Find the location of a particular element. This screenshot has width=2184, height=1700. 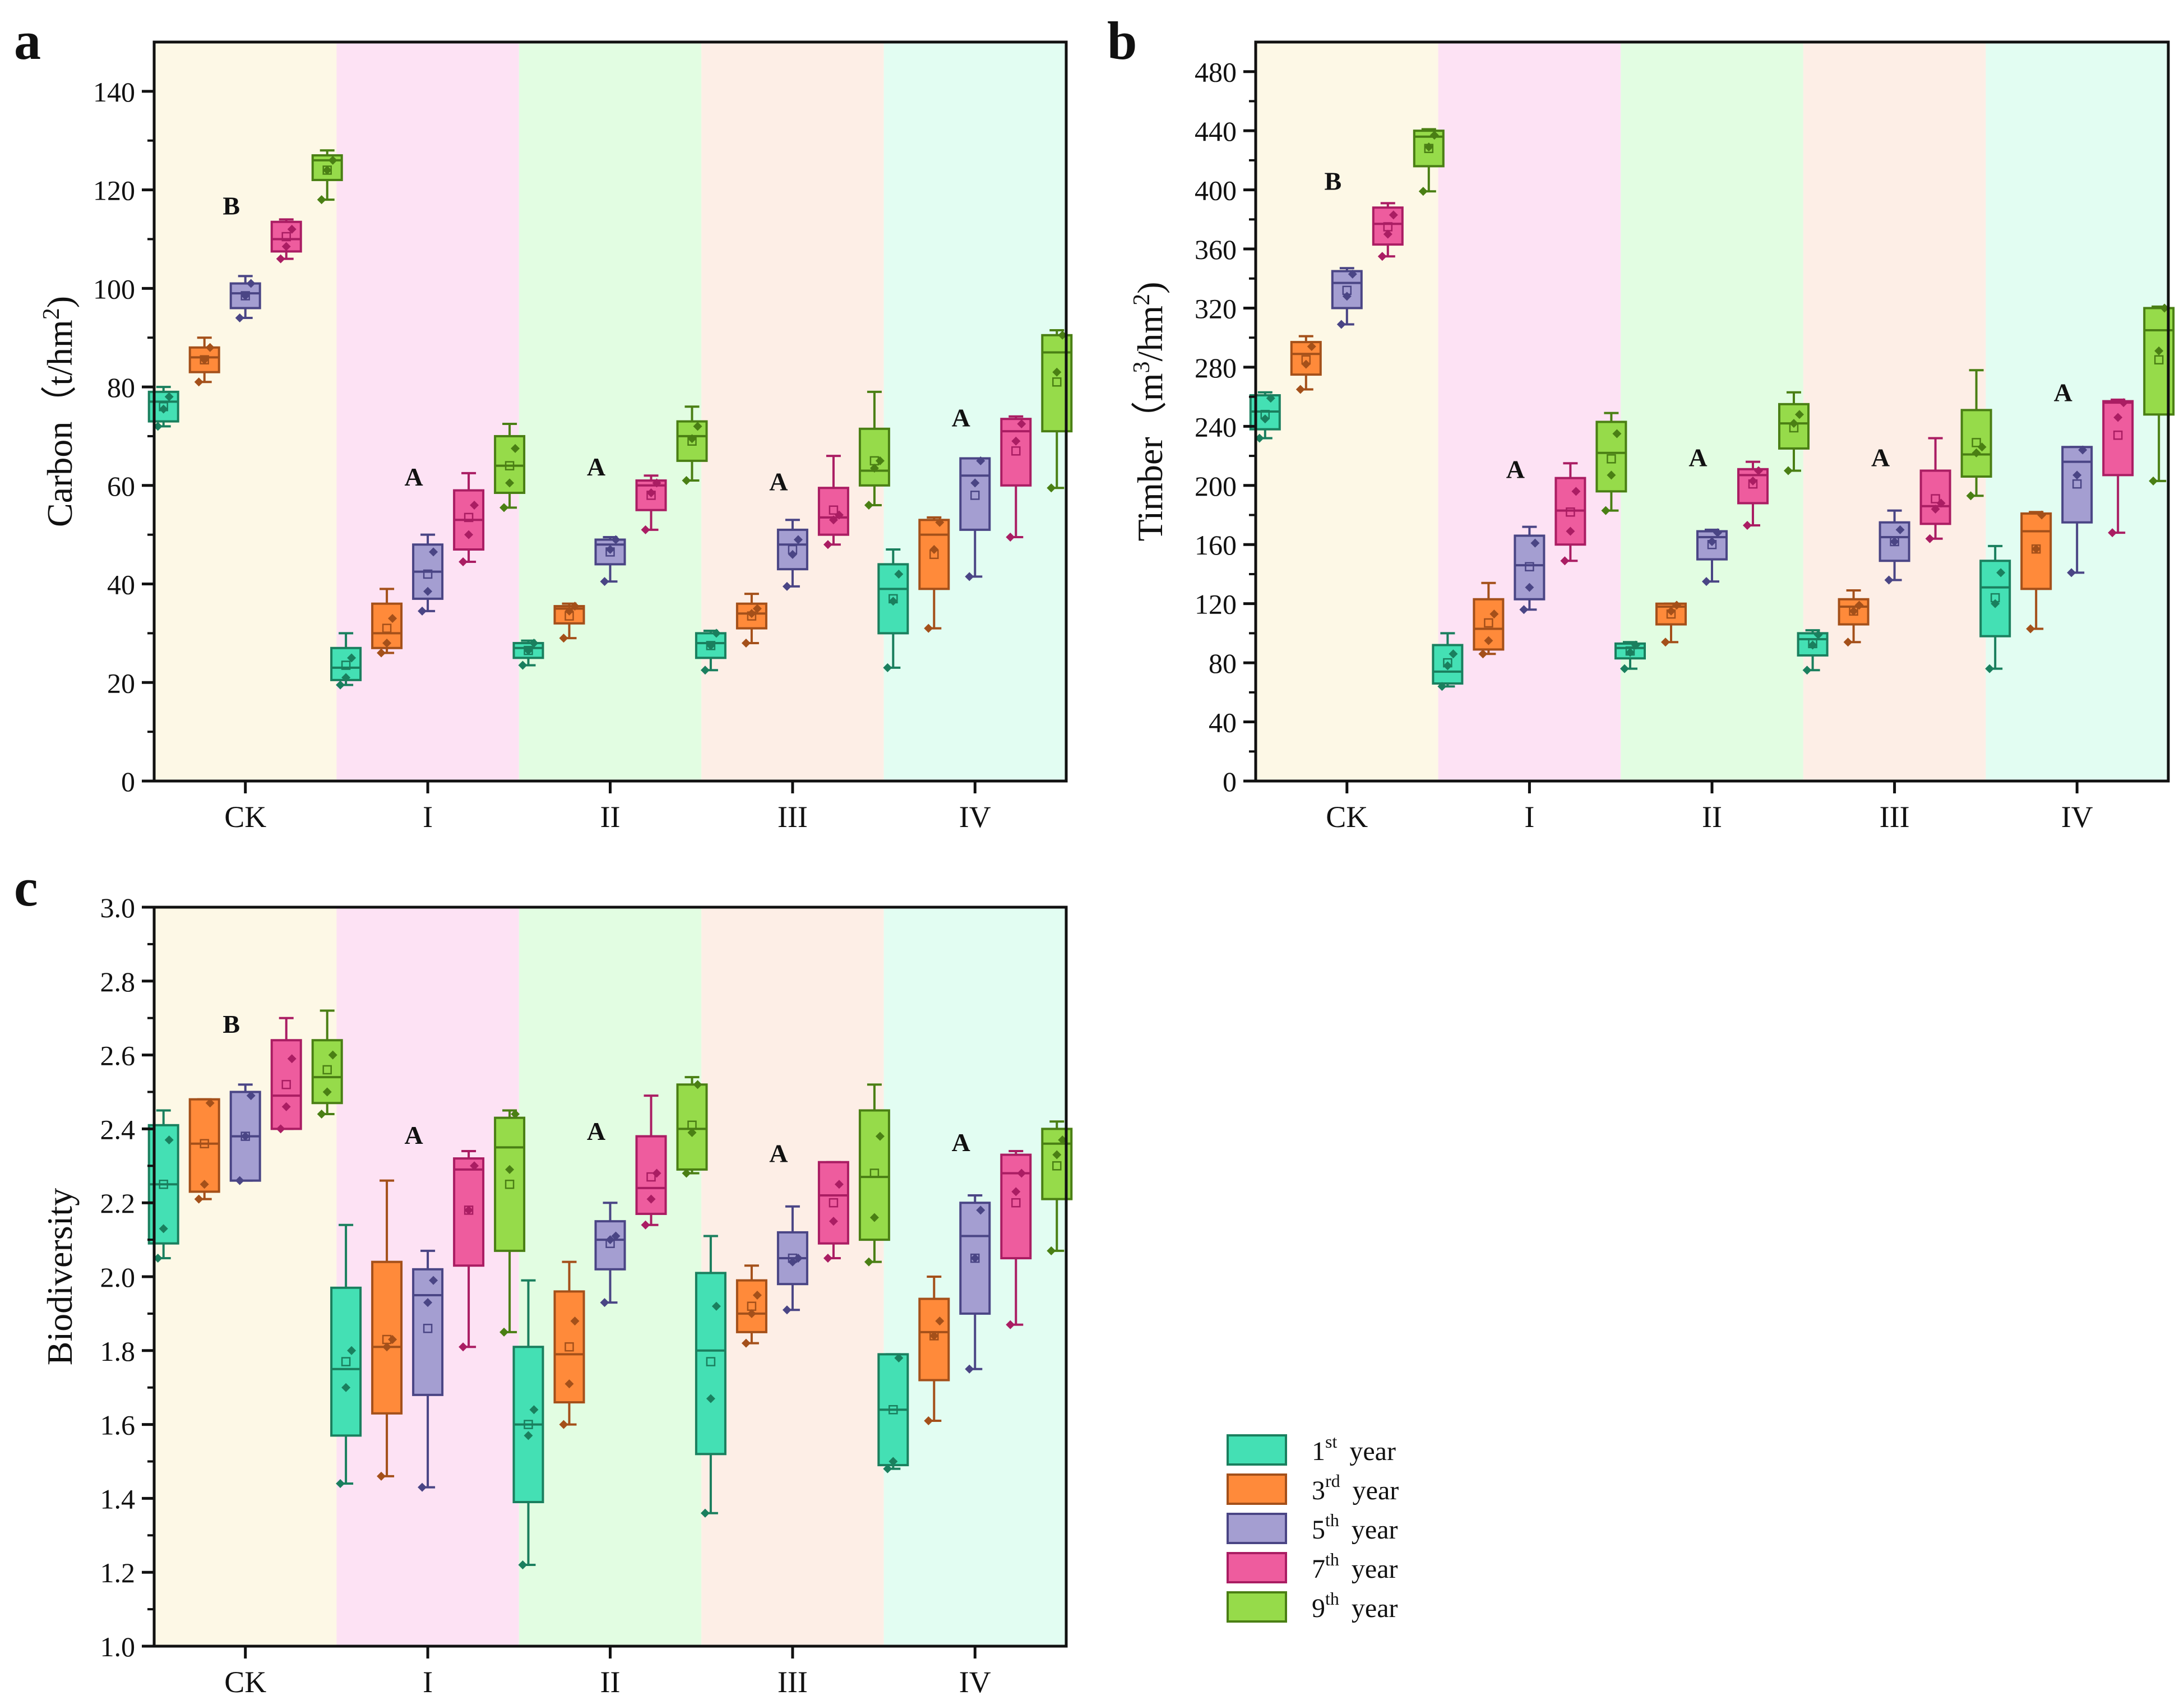

panel-a-box-IV-3y is located at coordinates (934, 574).